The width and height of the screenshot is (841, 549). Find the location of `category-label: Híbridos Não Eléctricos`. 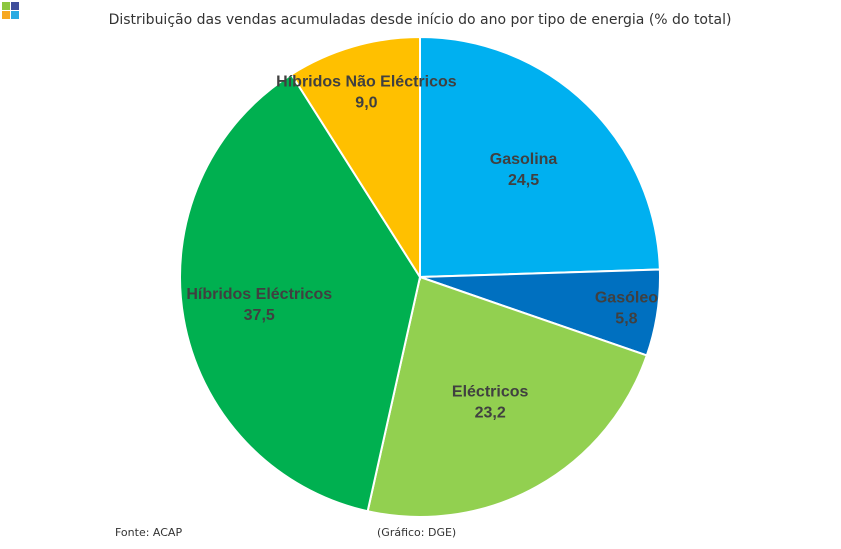

category-label: Híbridos Não Eléctricos is located at coordinates (366, 82).